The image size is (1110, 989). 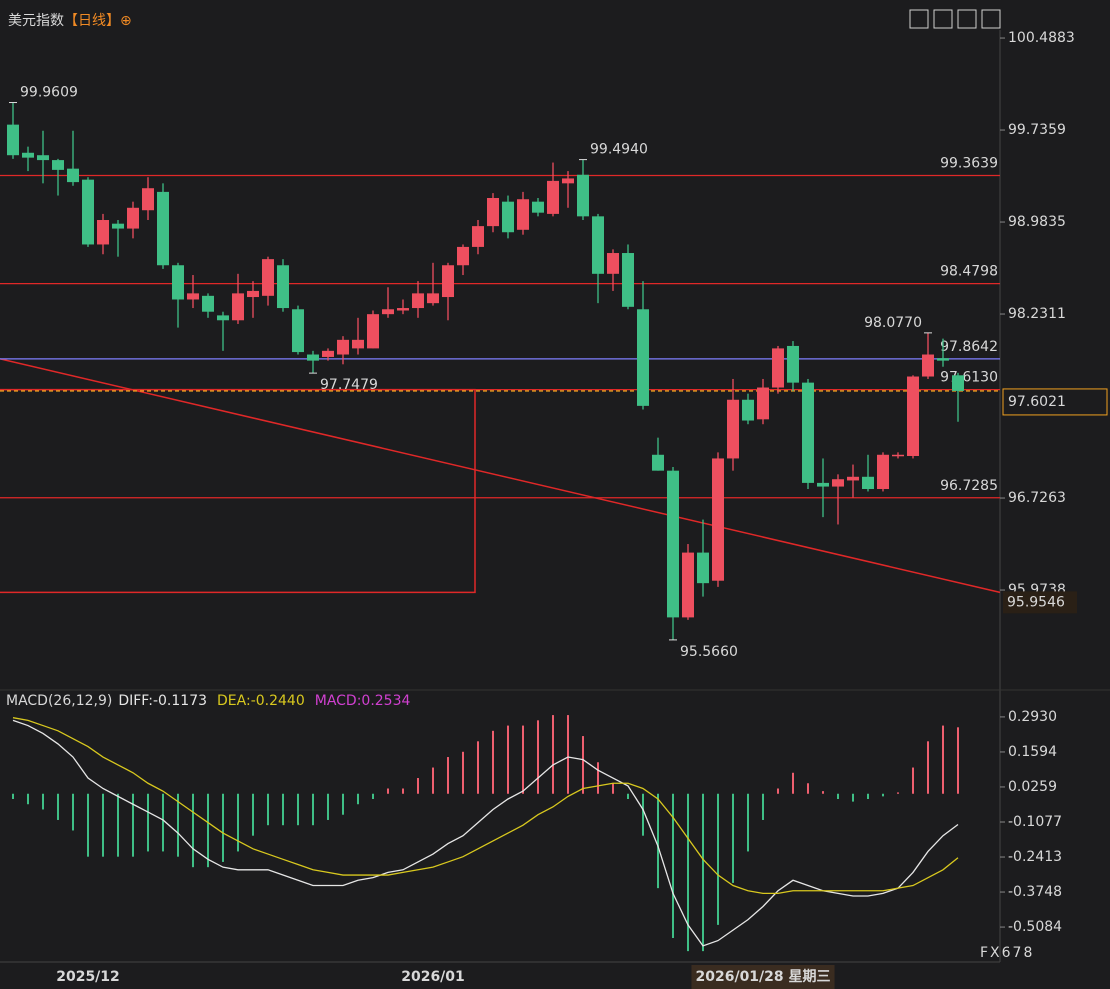 I want to click on chart-header: 美元指数【日线】⊕, so click(x=70, y=21).